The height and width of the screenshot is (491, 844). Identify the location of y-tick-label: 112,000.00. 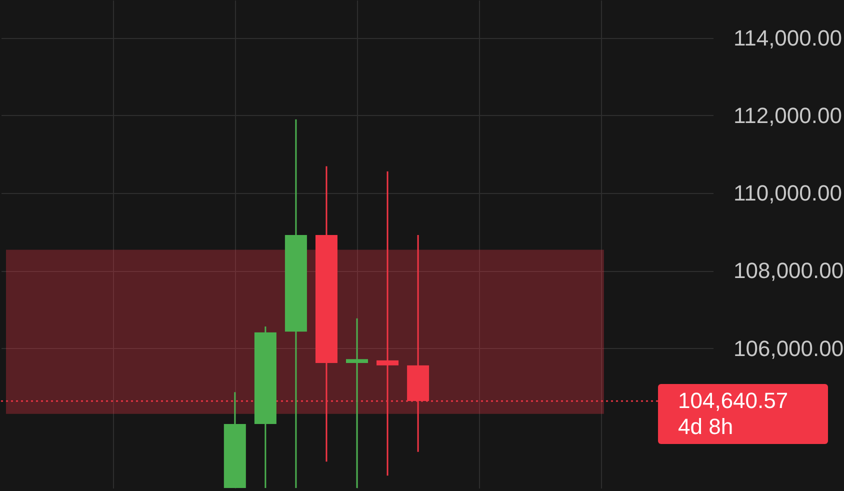
(788, 115).